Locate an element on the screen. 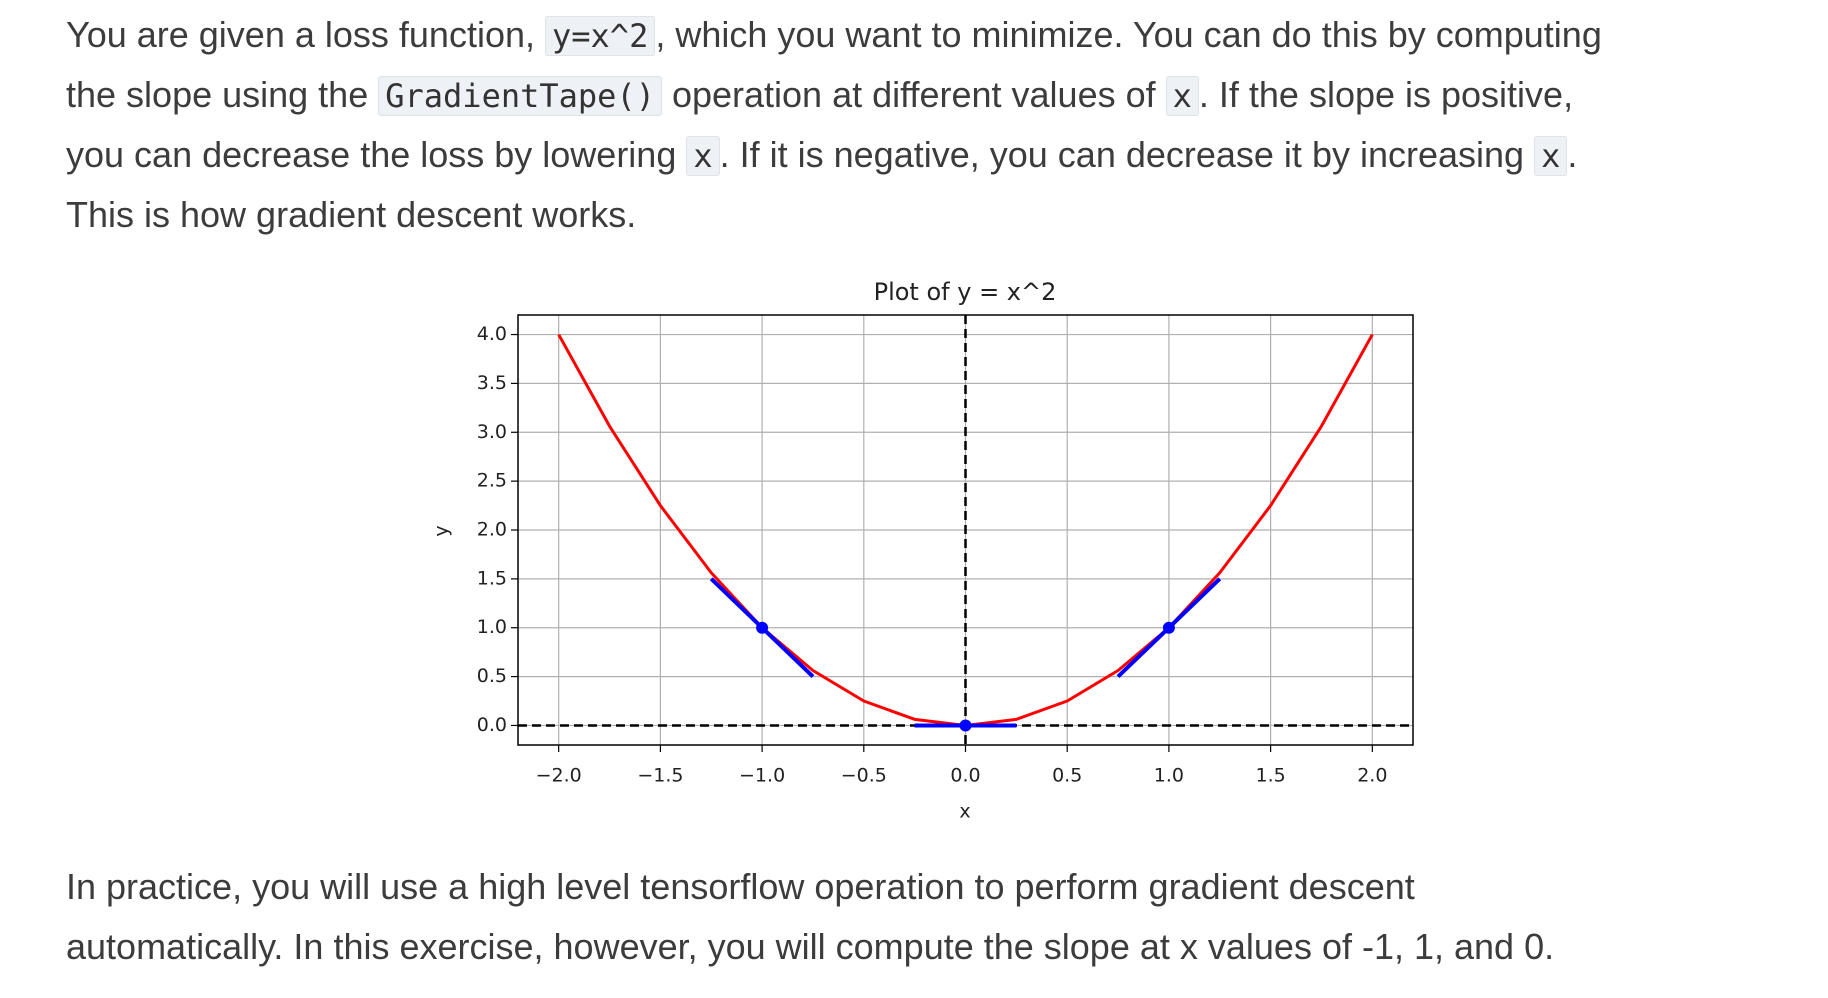  x-tick-label: −1.5 is located at coordinates (660, 776).